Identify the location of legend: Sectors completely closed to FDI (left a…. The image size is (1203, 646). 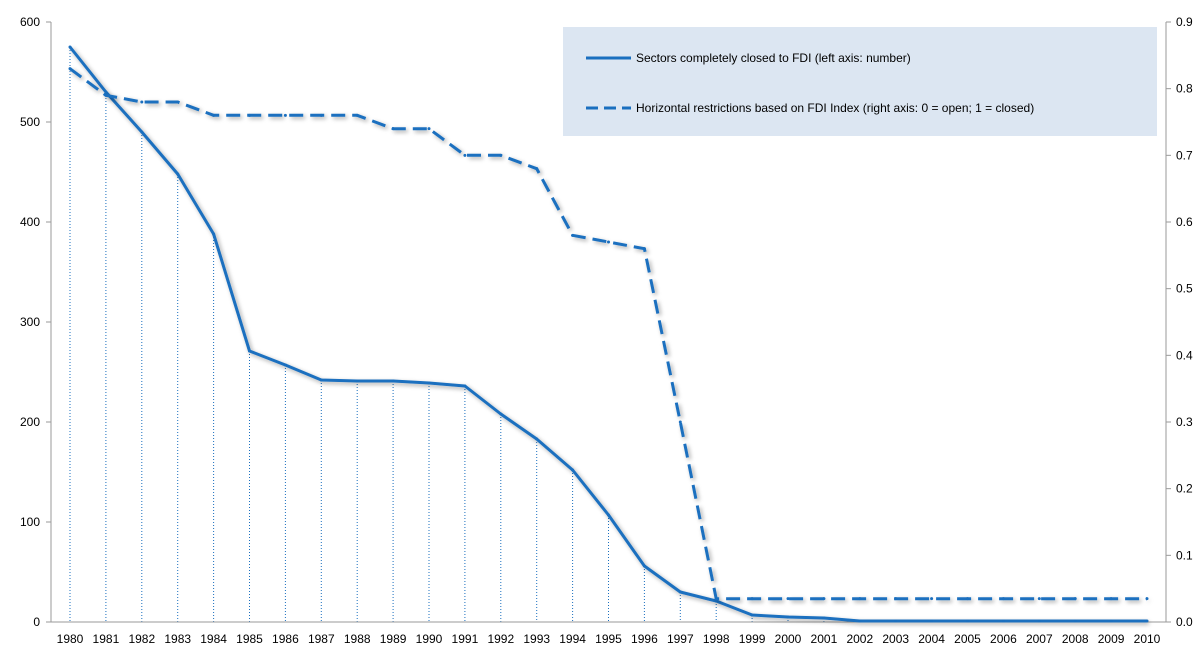
(860, 81).